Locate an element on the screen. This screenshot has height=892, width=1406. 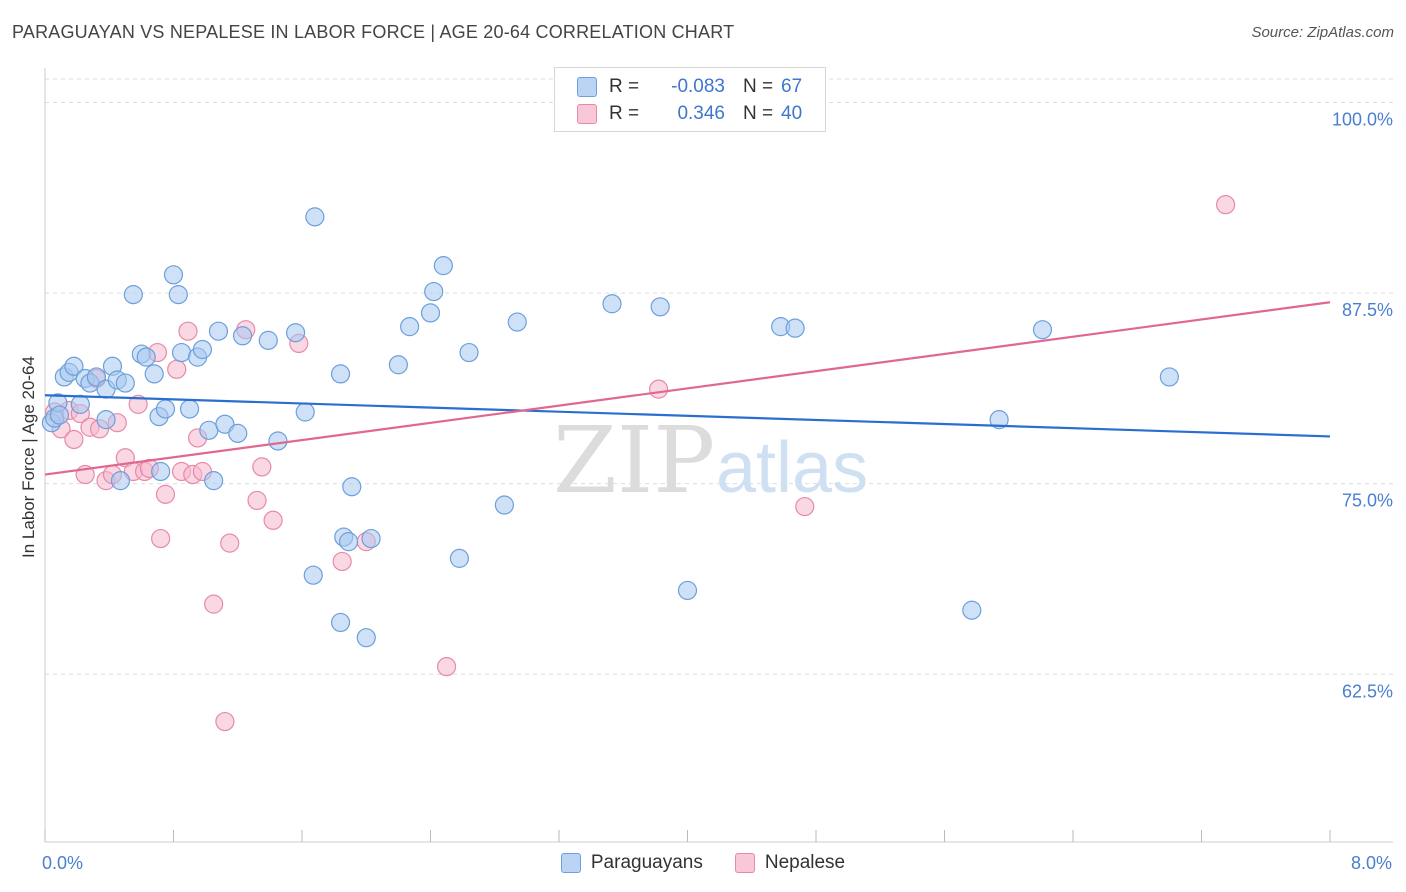
y-tick-label: 75.0% is located at coordinates (1367, 501).